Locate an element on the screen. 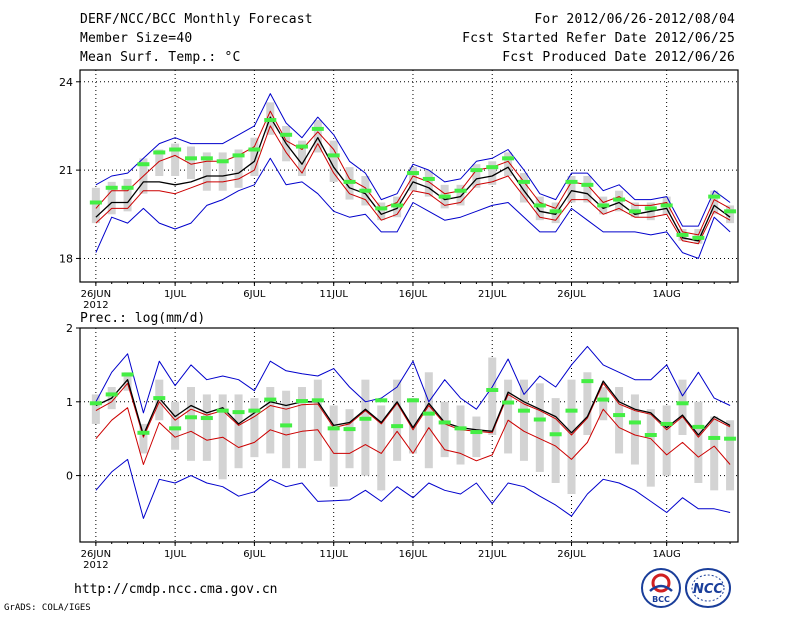  precipitation-xtick-label: 6JUL is located at coordinates (254, 554).